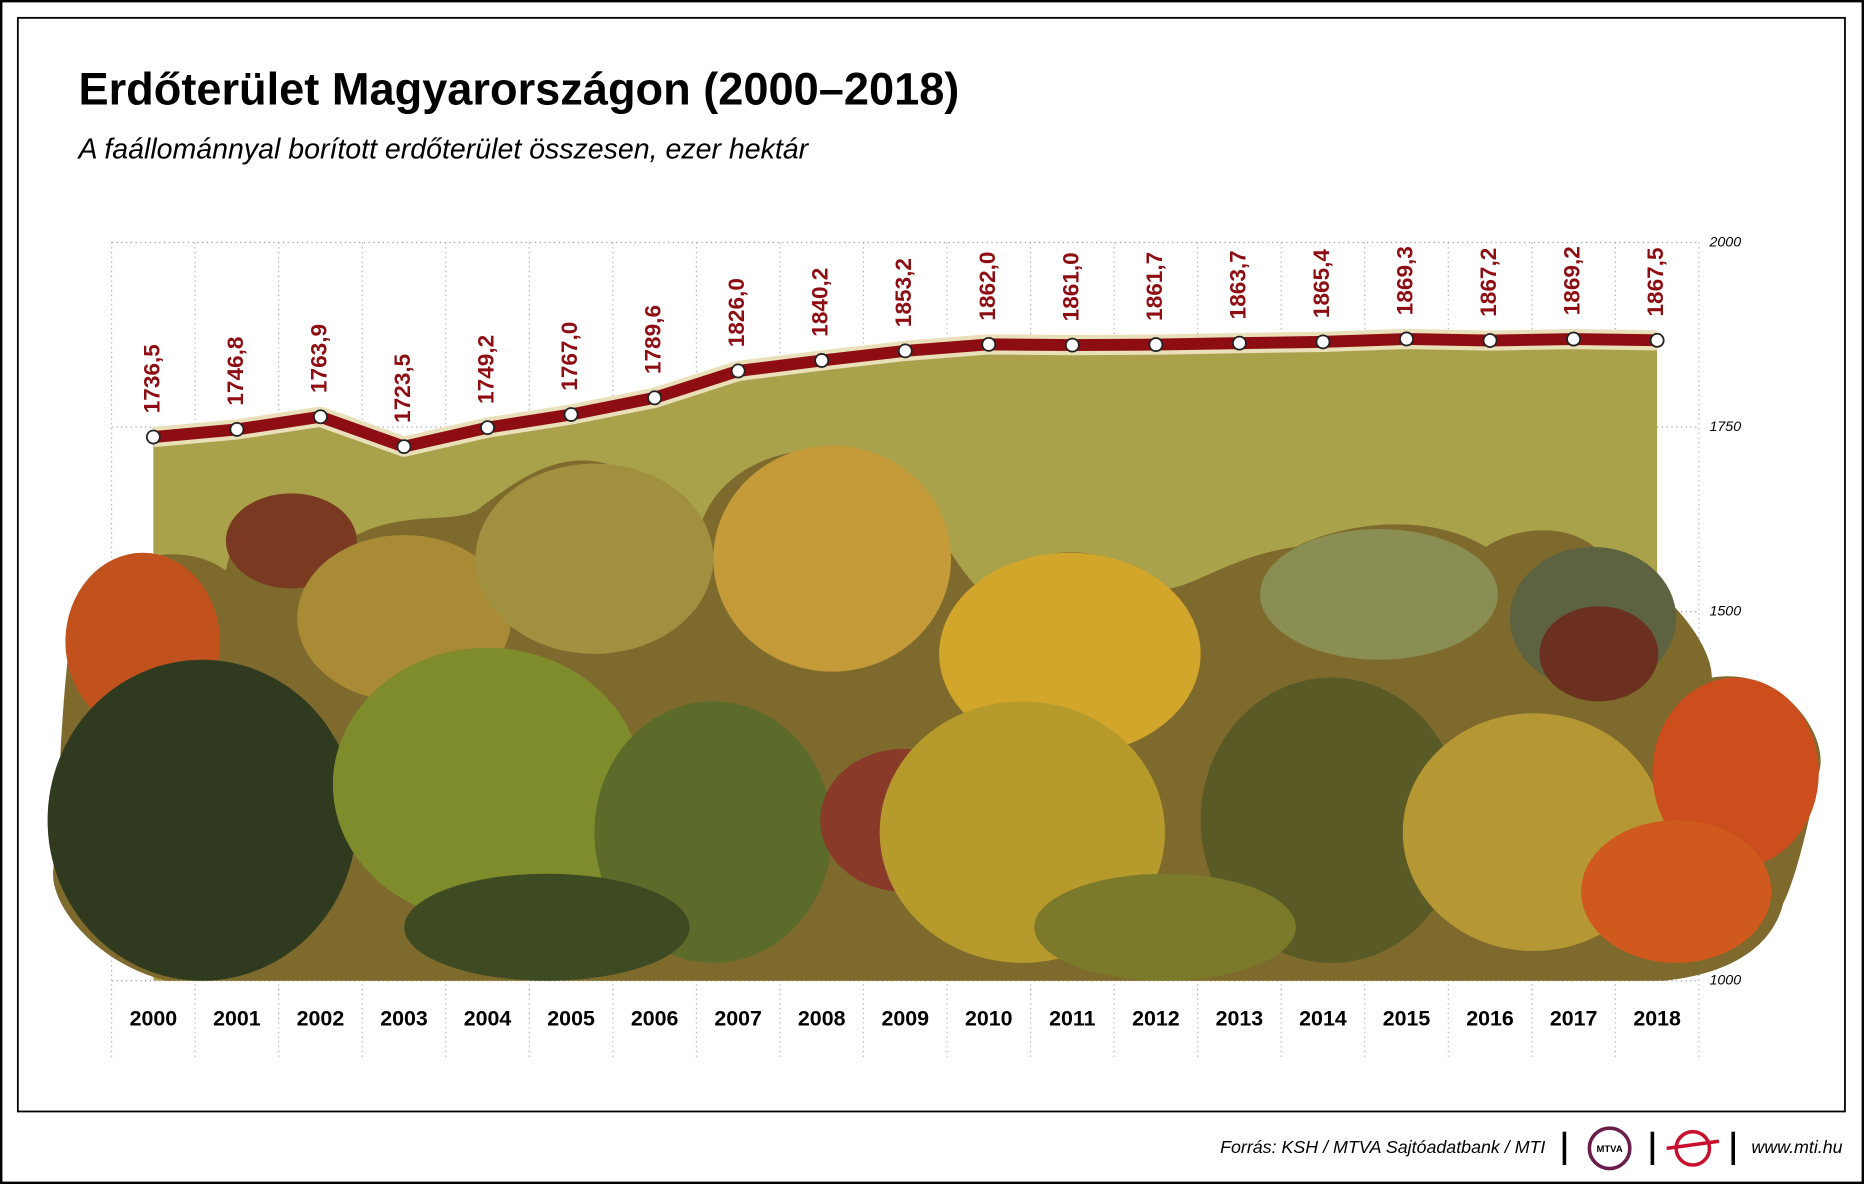  What do you see at coordinates (653, 339) in the screenshot?
I see `value-label: 1789,6` at bounding box center [653, 339].